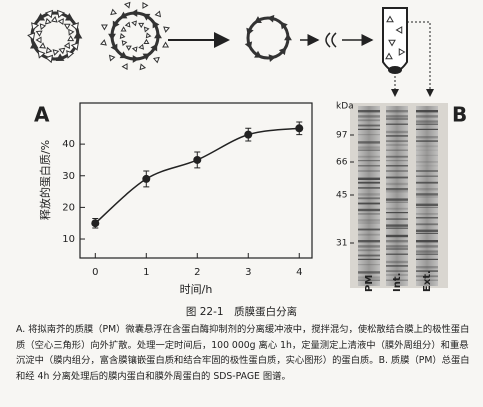 The image size is (483, 407). Describe the element at coordinates (241, 312) in the screenshot. I see `caption-title: 图 22-1 质膜蛋白分离` at that location.